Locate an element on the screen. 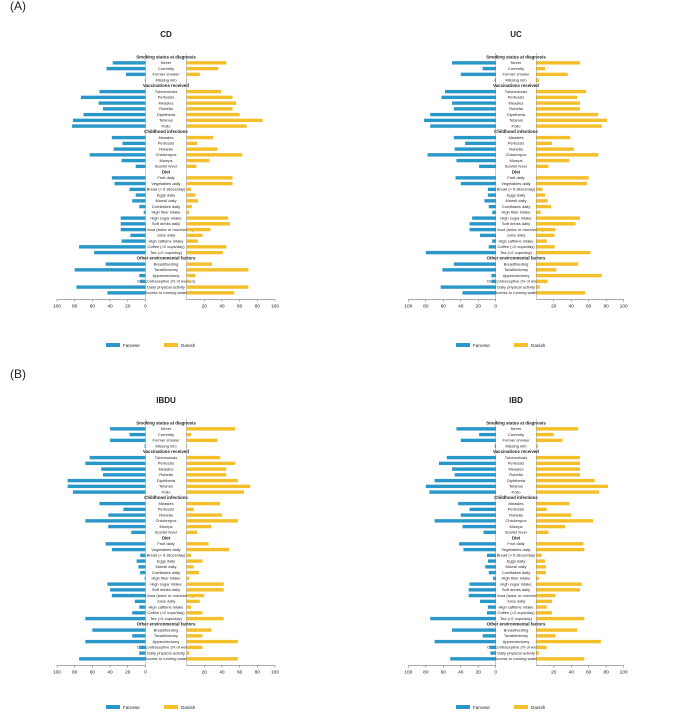  row-label: High sugar intake is located at coordinates (166, 583).